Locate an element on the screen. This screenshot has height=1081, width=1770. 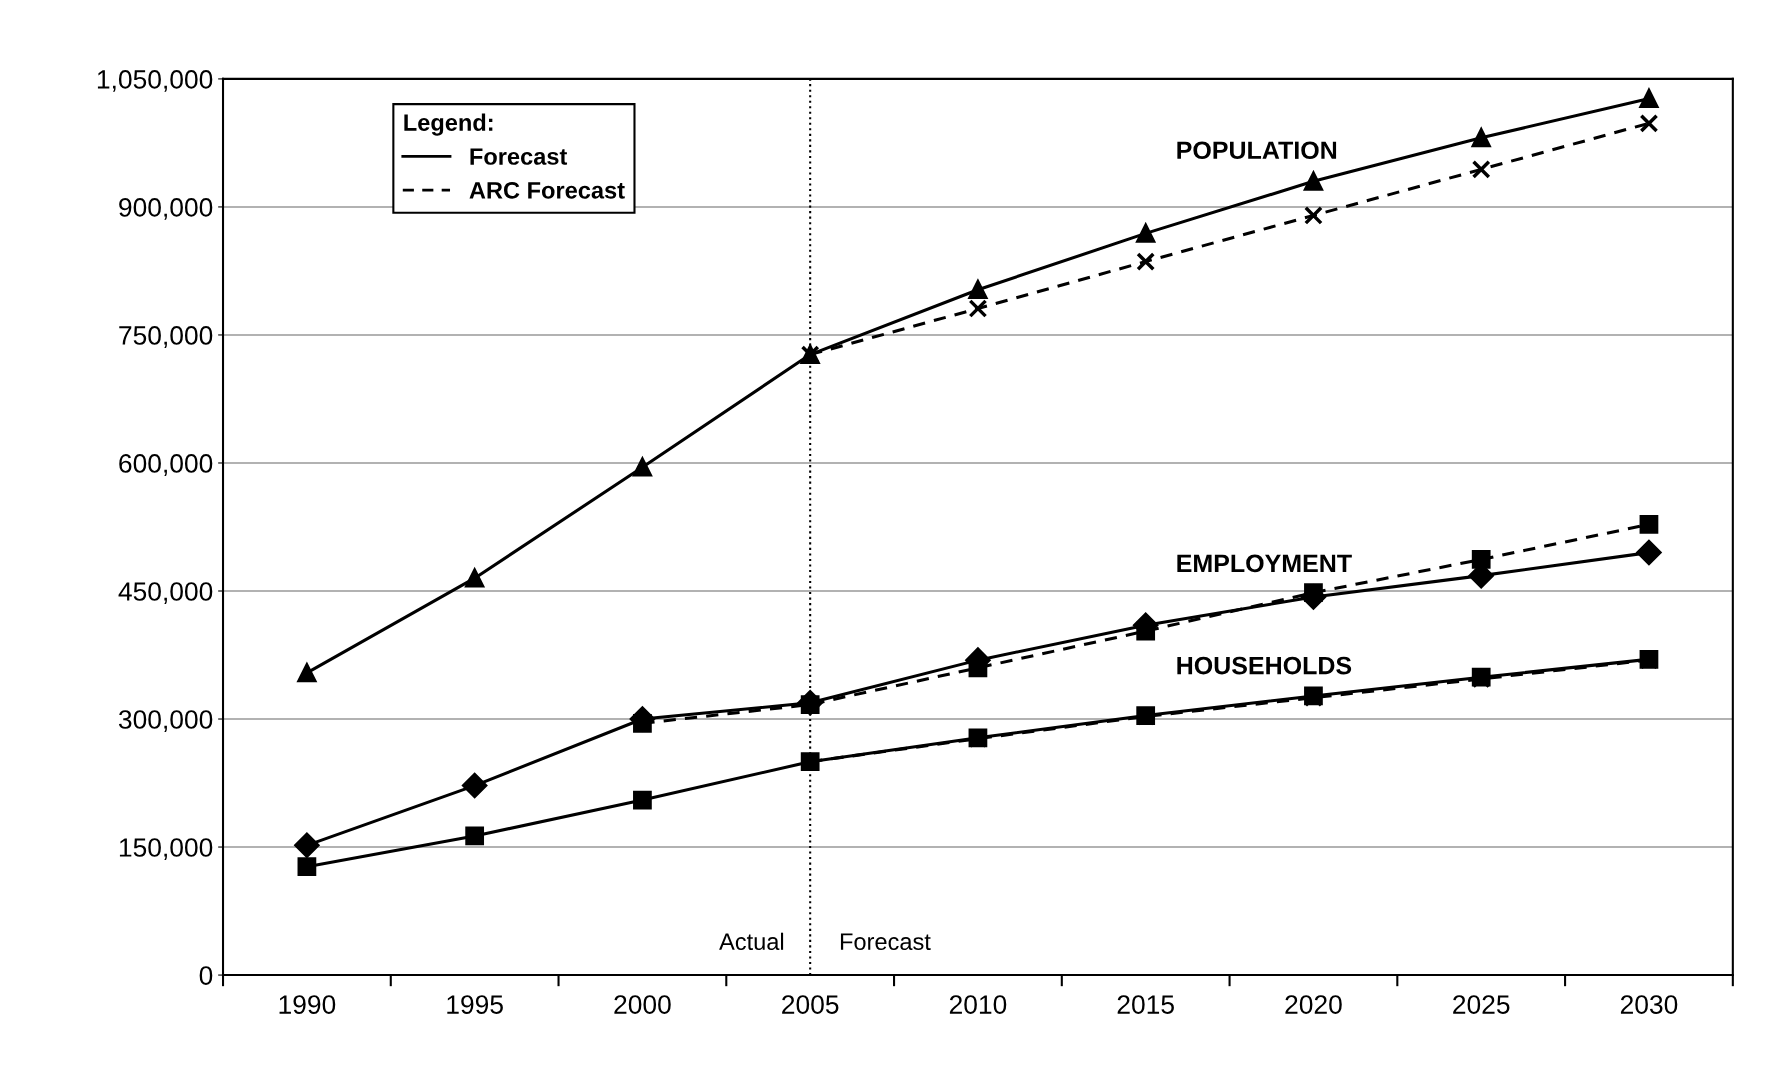
y-tick-label: 1,050,000 is located at coordinates (155, 81).